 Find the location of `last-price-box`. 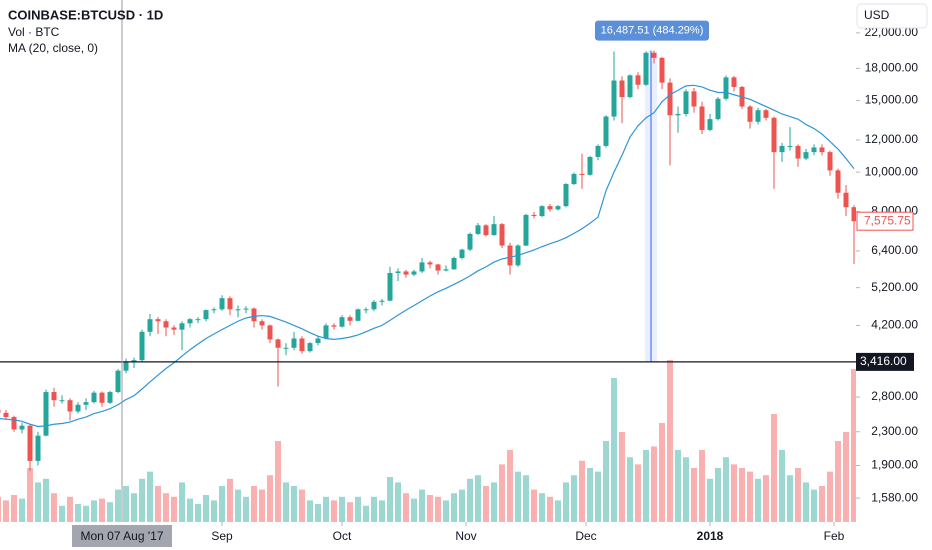

last-price-box is located at coordinates (885, 221).